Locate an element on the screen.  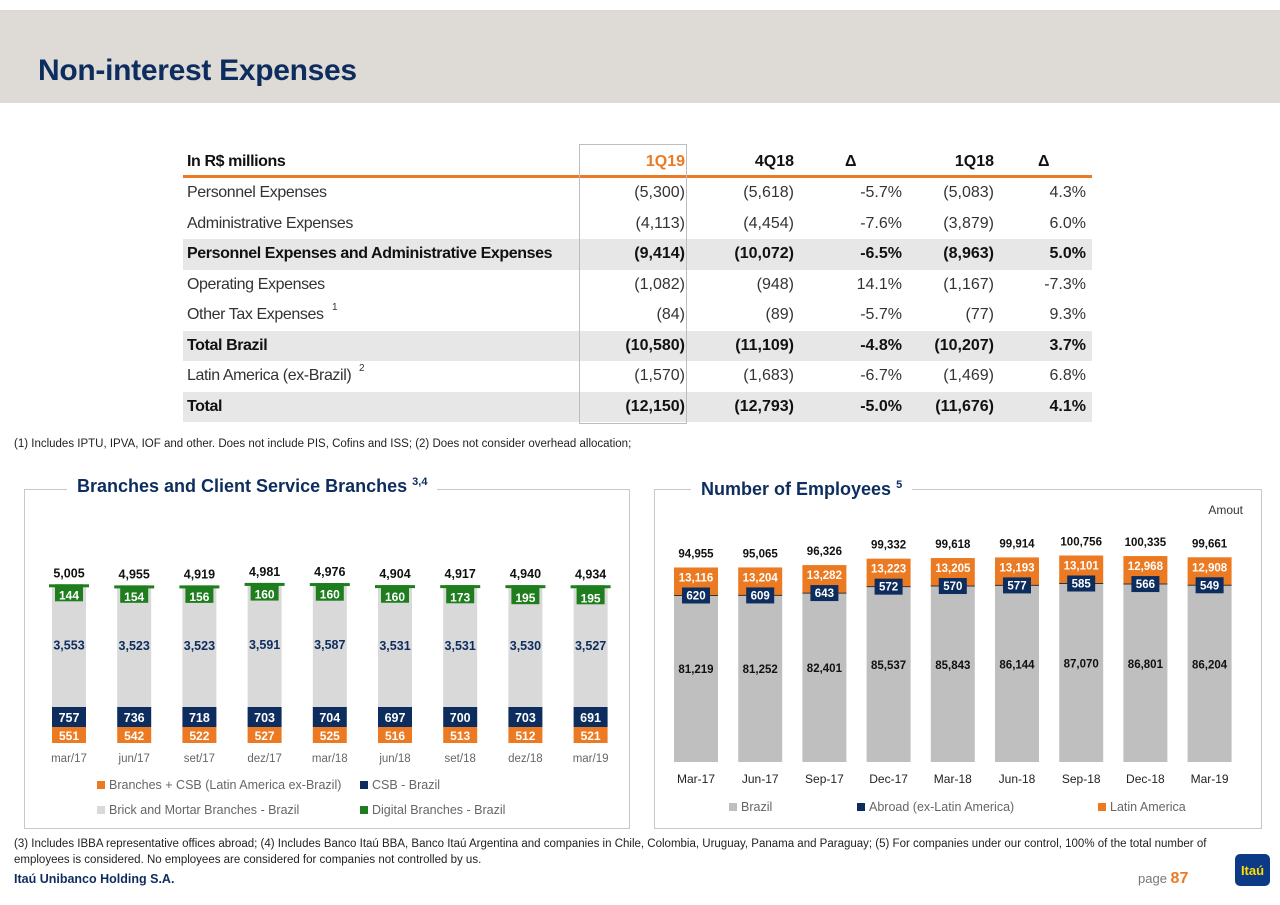
data-label-total: 94,955 is located at coordinates (696, 555).